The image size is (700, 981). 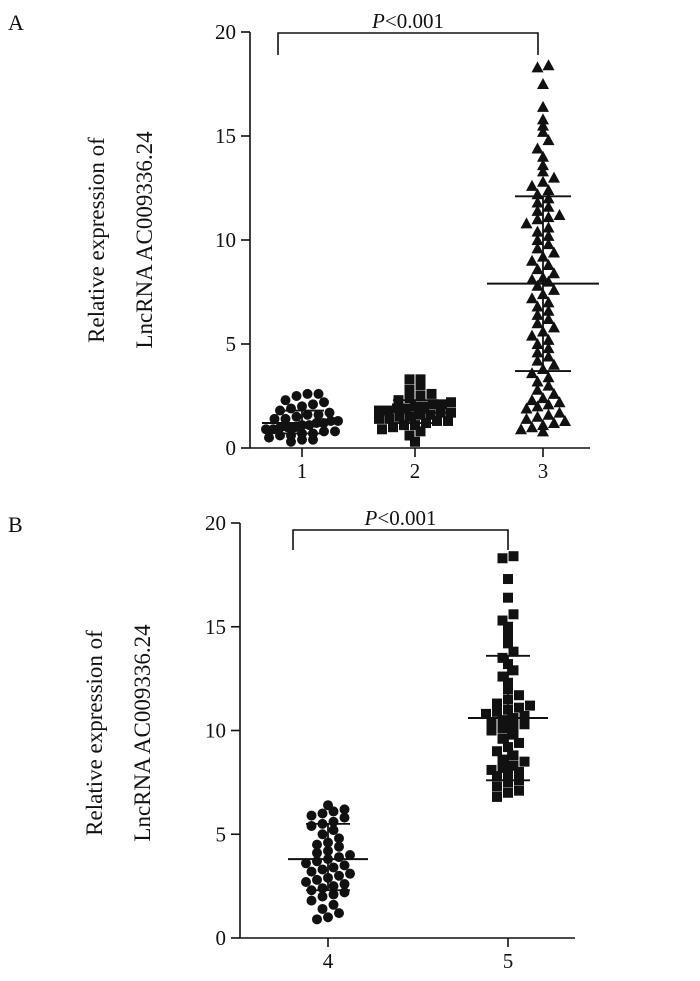 I want to click on significance-label: P<0.001, so click(x=400, y=518).